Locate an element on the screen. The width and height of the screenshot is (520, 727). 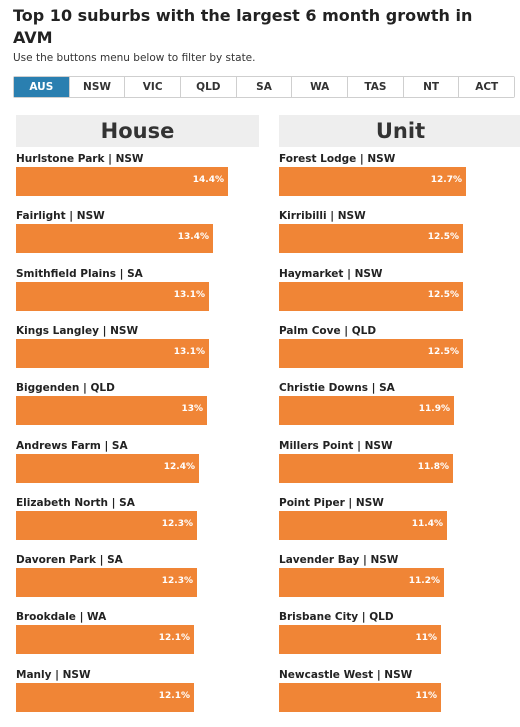
bar-category-label: Forest Lodge | NSW is located at coordinates (337, 159).